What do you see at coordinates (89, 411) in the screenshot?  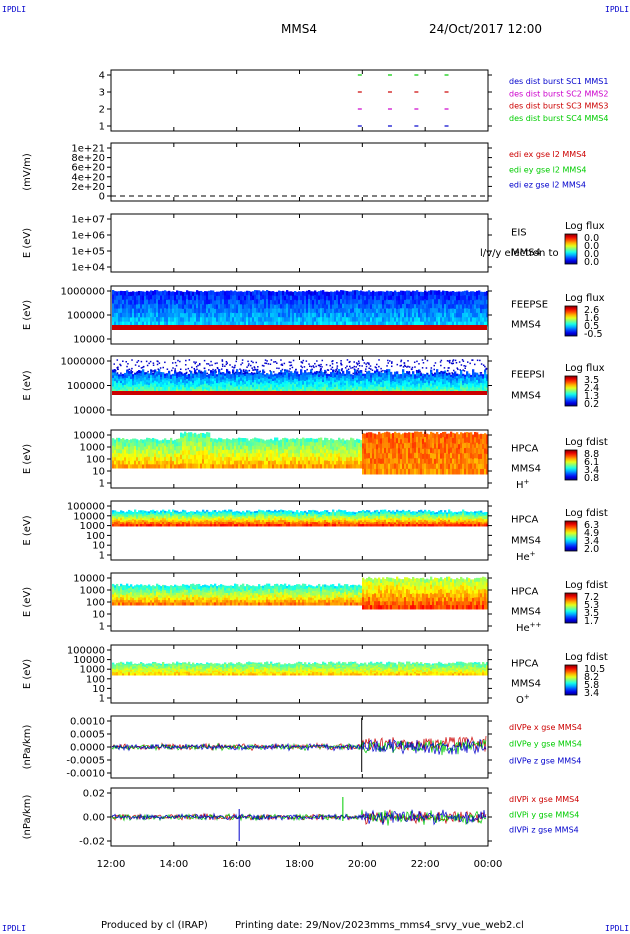 I see `y-tick-label: 10000` at bounding box center [89, 411].